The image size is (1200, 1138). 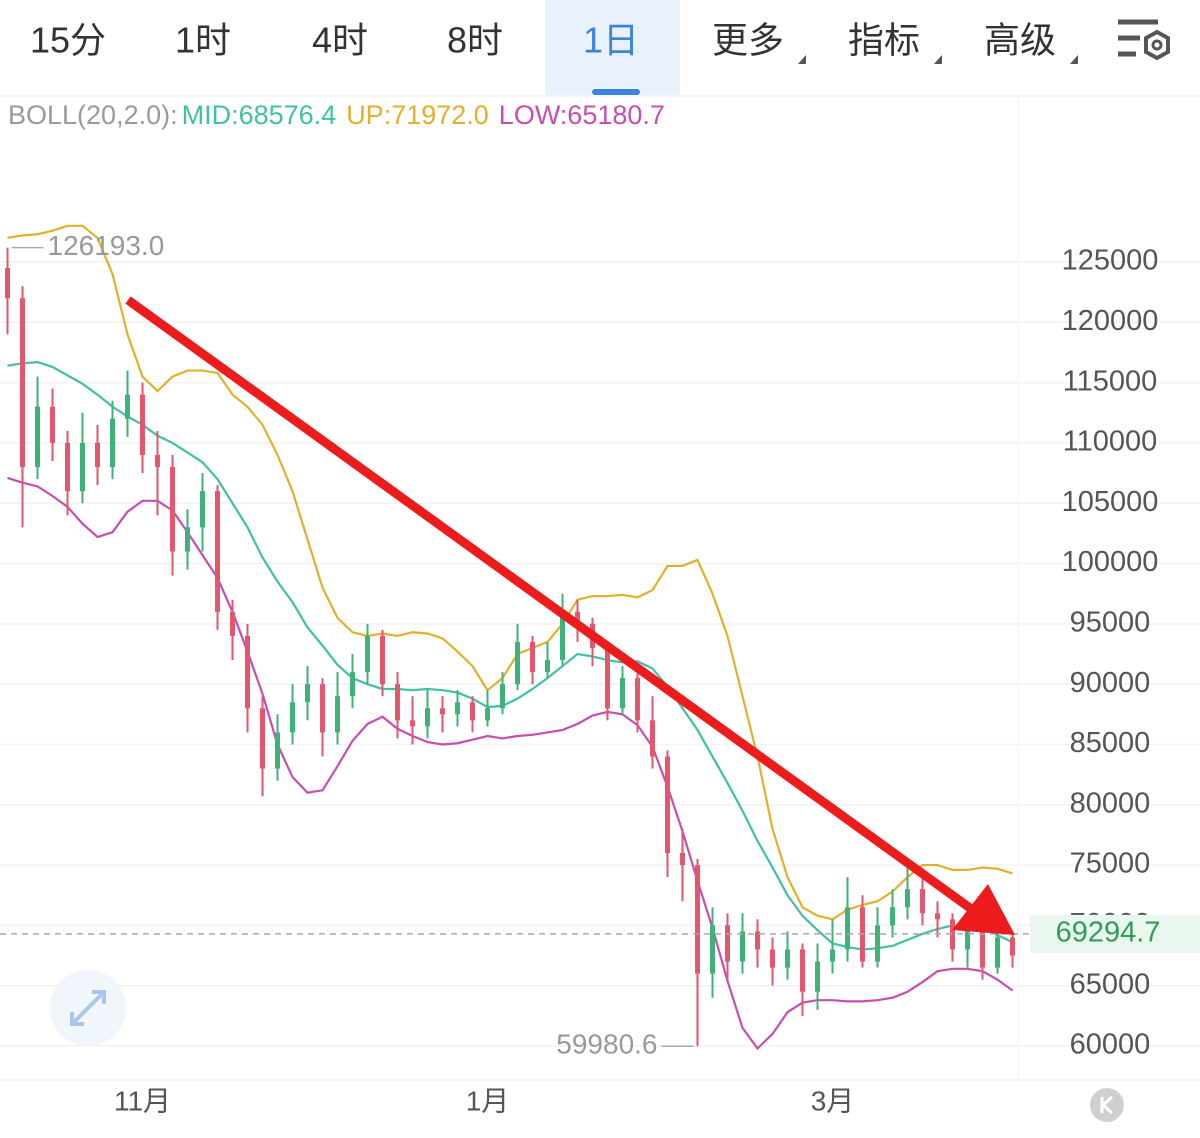 What do you see at coordinates (475, 40) in the screenshot?
I see `tab-label: 8时` at bounding box center [475, 40].